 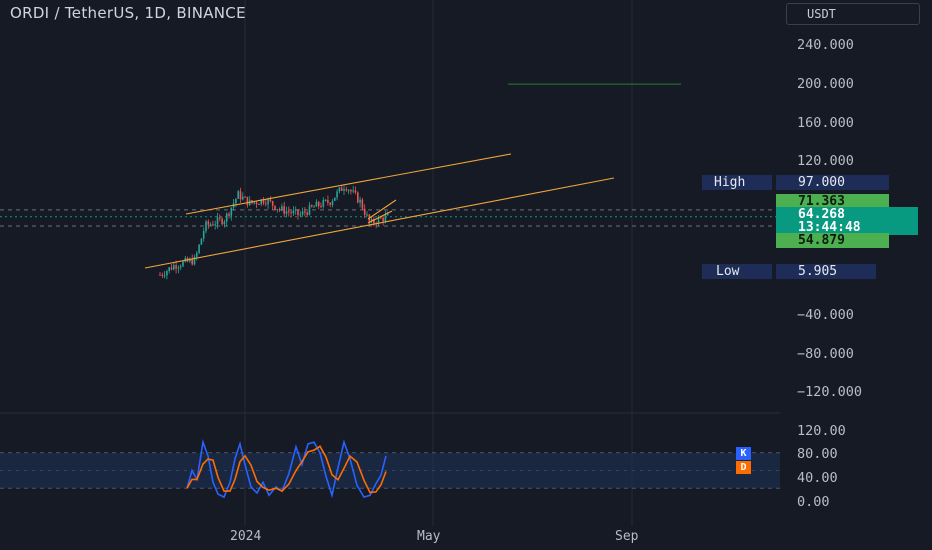 I want to click on stoch-k-label: K, so click(x=743, y=453).